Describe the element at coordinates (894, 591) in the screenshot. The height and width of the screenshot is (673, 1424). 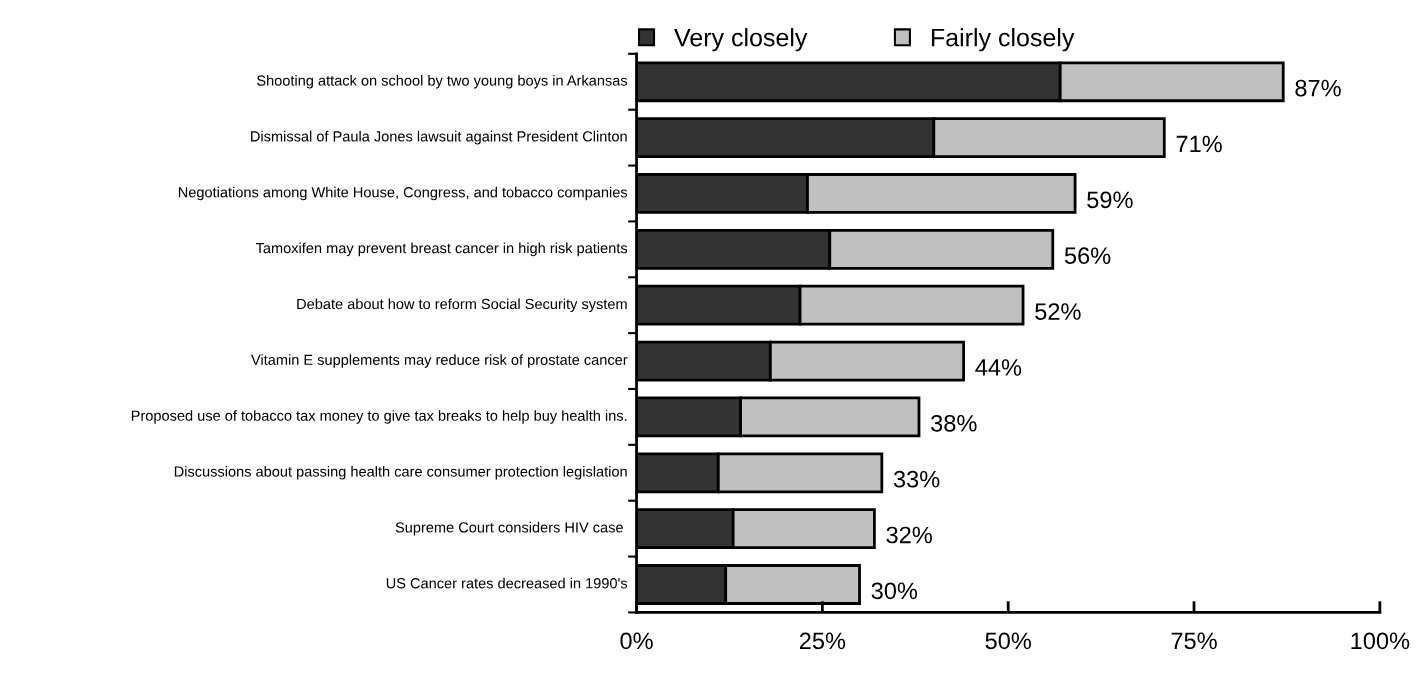
I see `total-label: 30%` at that location.